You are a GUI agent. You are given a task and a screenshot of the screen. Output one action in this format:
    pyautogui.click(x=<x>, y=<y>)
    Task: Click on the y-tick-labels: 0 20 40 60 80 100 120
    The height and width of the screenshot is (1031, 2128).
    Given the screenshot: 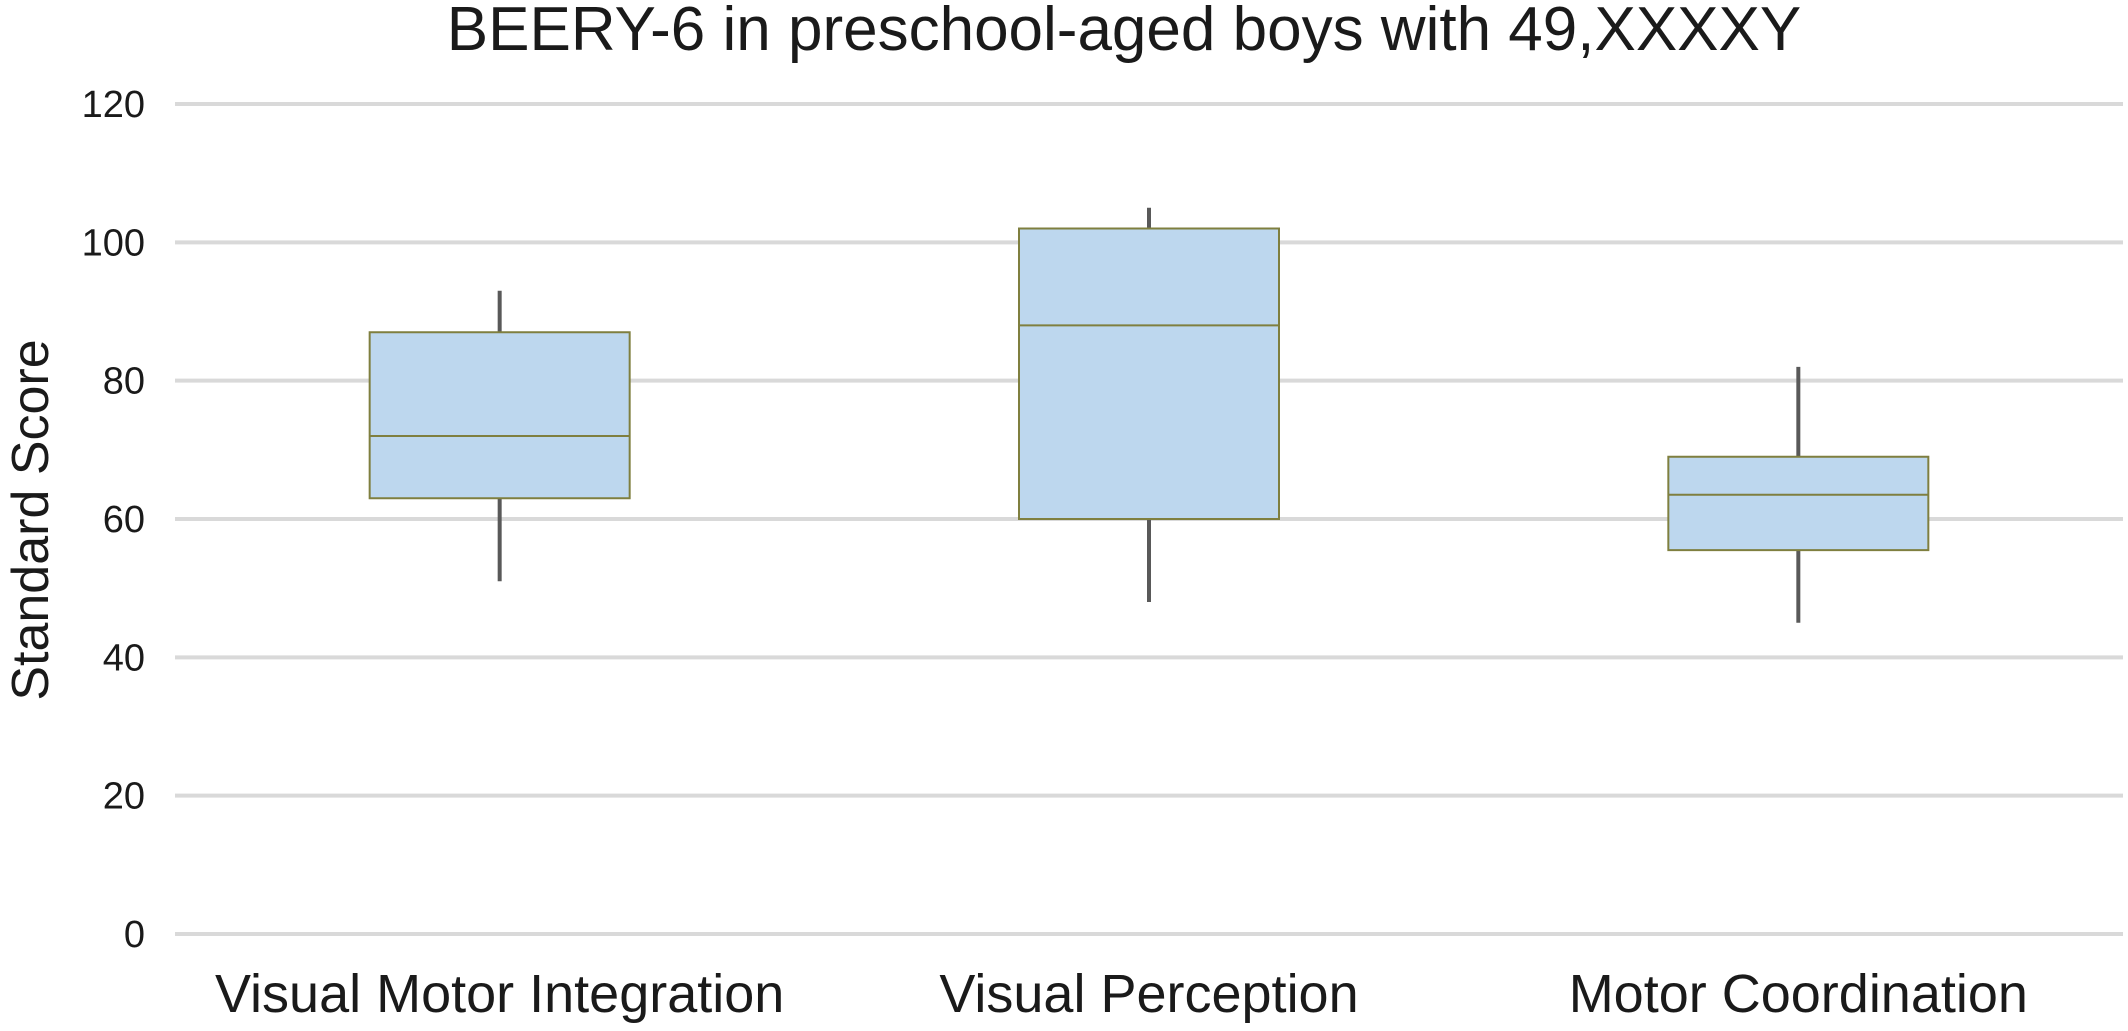 What is the action you would take?
    pyautogui.click(x=113, y=520)
    